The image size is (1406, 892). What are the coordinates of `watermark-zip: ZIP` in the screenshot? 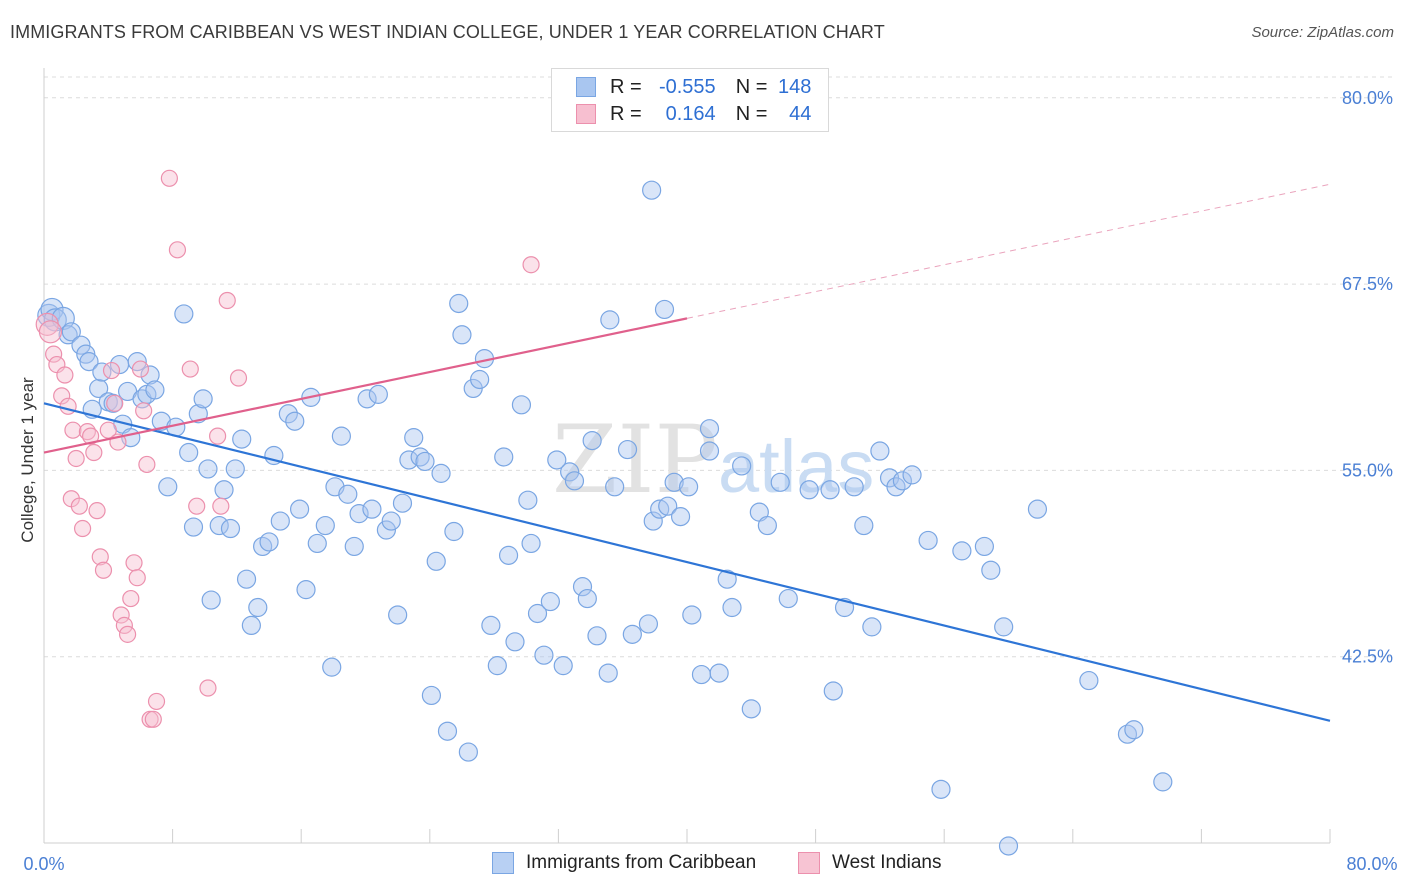 It's located at (635, 460).